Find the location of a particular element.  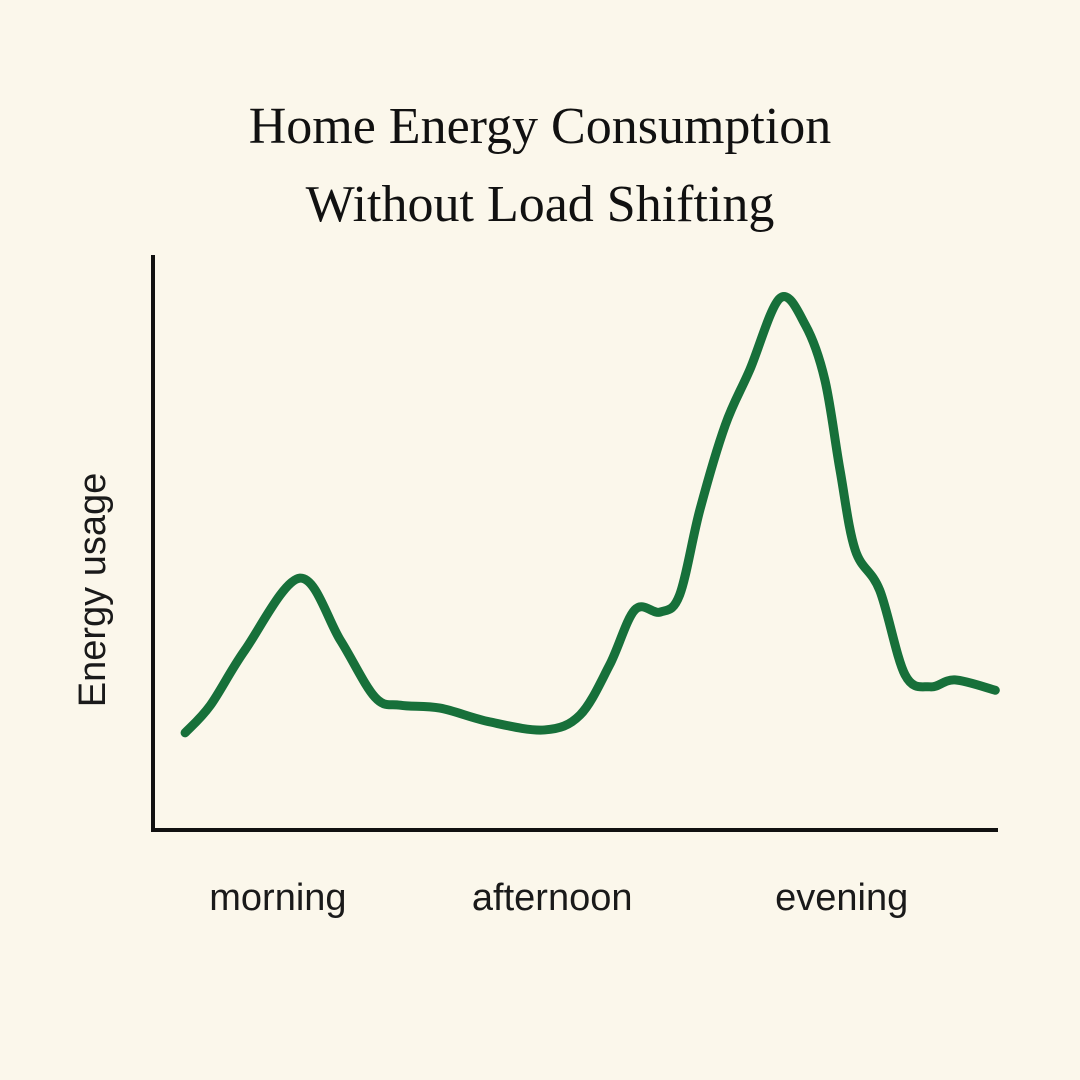

x-tick-label: evening is located at coordinates (841, 898).